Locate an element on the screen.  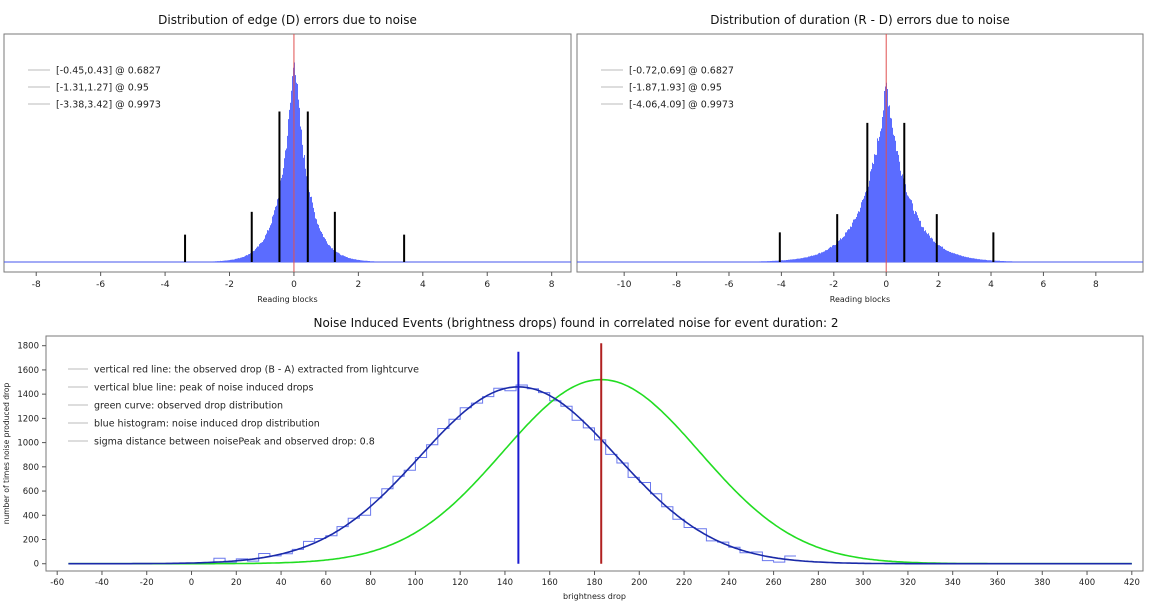
x-tick-label-16: 260 is located at coordinates (773, 583).